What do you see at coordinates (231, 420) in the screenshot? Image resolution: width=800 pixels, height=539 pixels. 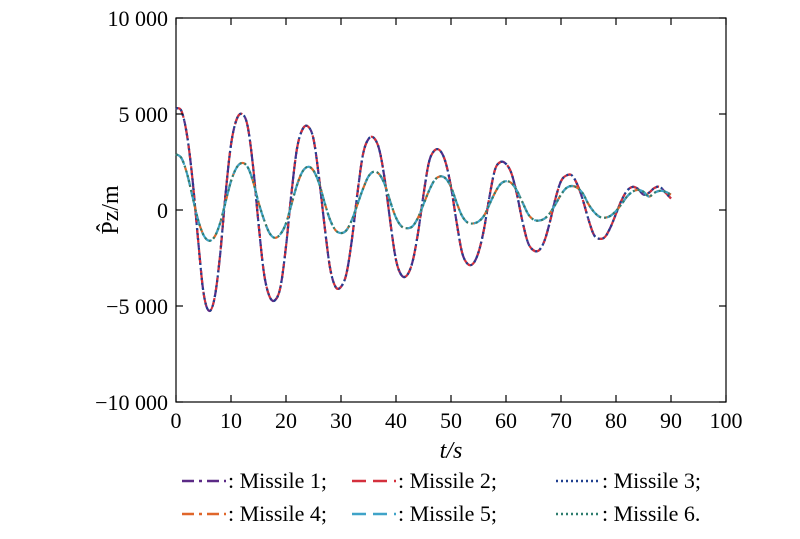 I see `x-tick-label: 10` at bounding box center [231, 420].